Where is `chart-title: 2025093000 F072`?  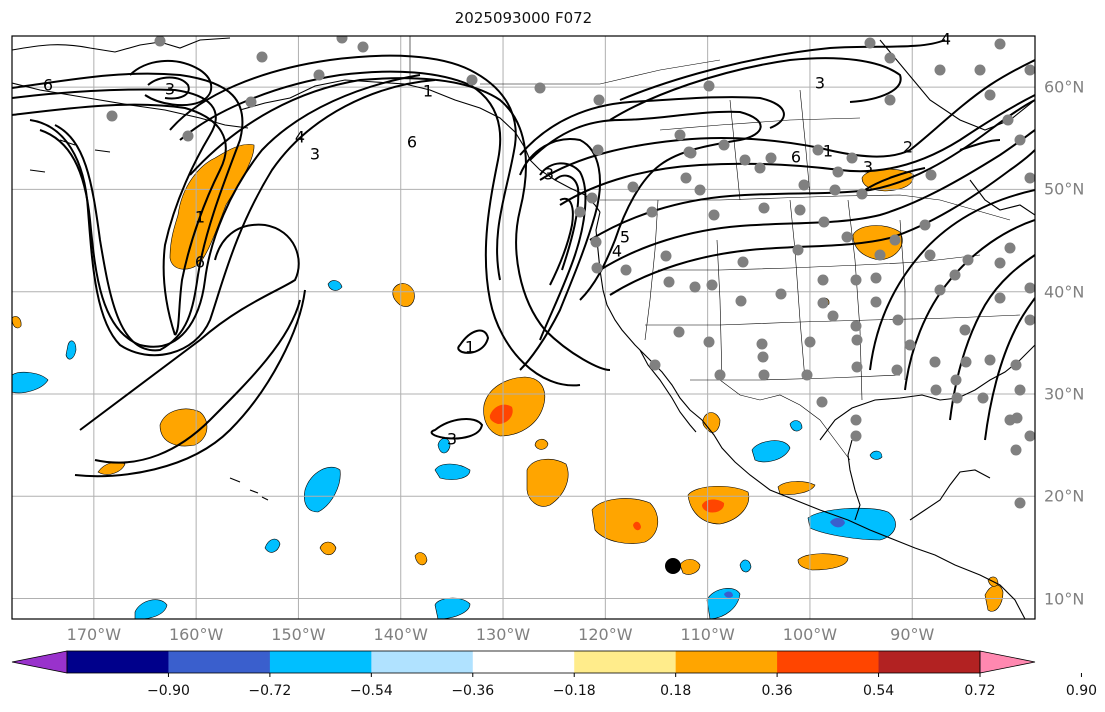 chart-title: 2025093000 F072 is located at coordinates (523, 18).